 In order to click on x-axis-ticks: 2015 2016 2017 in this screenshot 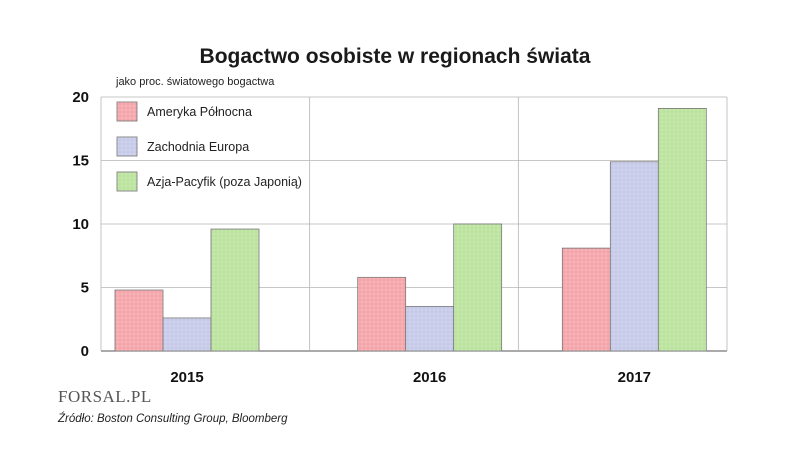, I will do `click(410, 377)`.